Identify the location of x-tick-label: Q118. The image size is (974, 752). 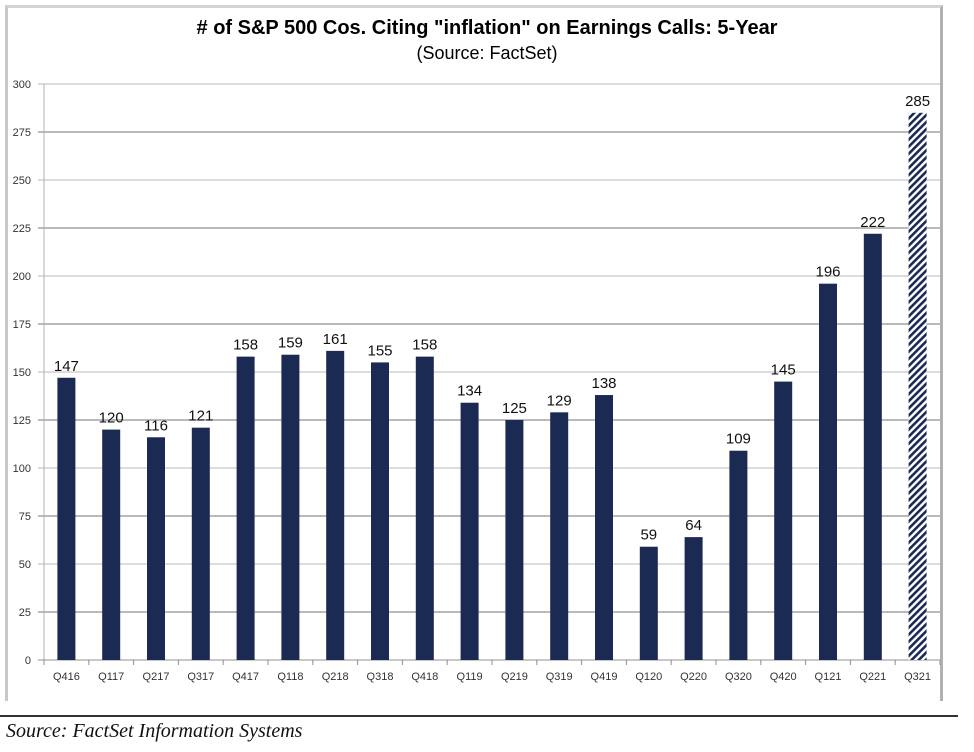
(290, 677).